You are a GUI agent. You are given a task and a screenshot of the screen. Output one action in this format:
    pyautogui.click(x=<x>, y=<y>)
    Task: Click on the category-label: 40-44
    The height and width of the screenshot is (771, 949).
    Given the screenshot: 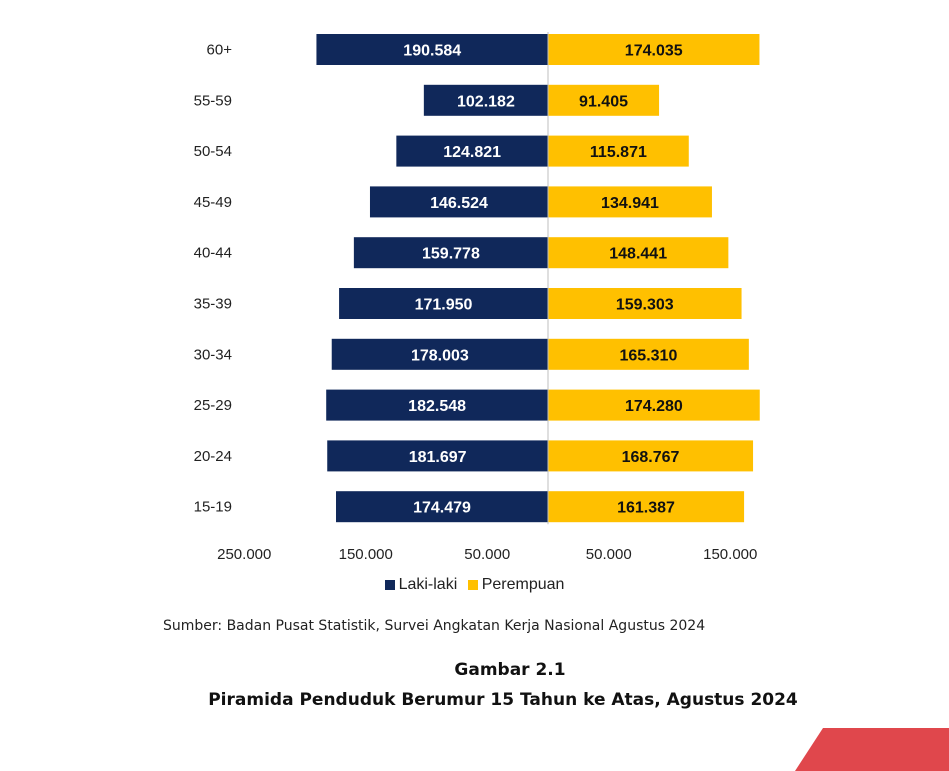 What is the action you would take?
    pyautogui.click(x=213, y=253)
    